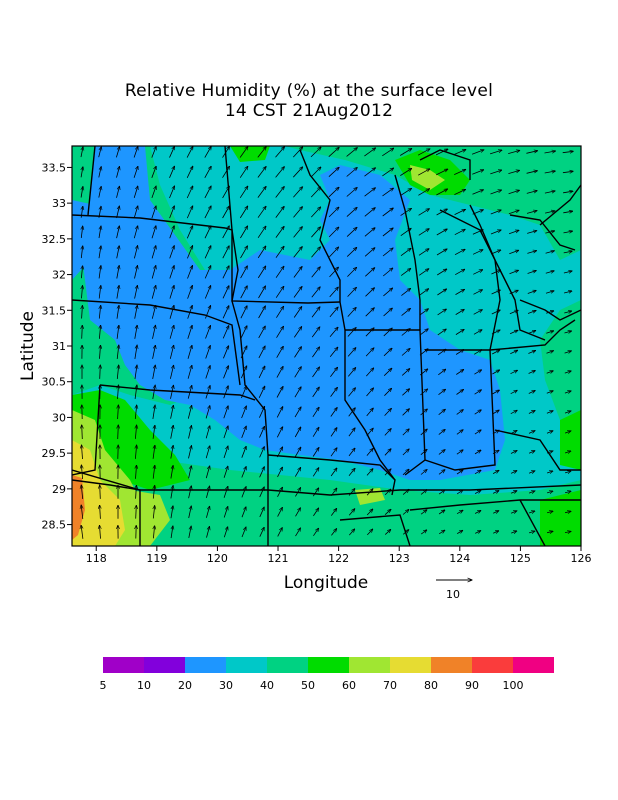 The width and height of the screenshot is (618, 800). What do you see at coordinates (59, 275) in the screenshot?
I see `y-tick-label: 32` at bounding box center [59, 275].